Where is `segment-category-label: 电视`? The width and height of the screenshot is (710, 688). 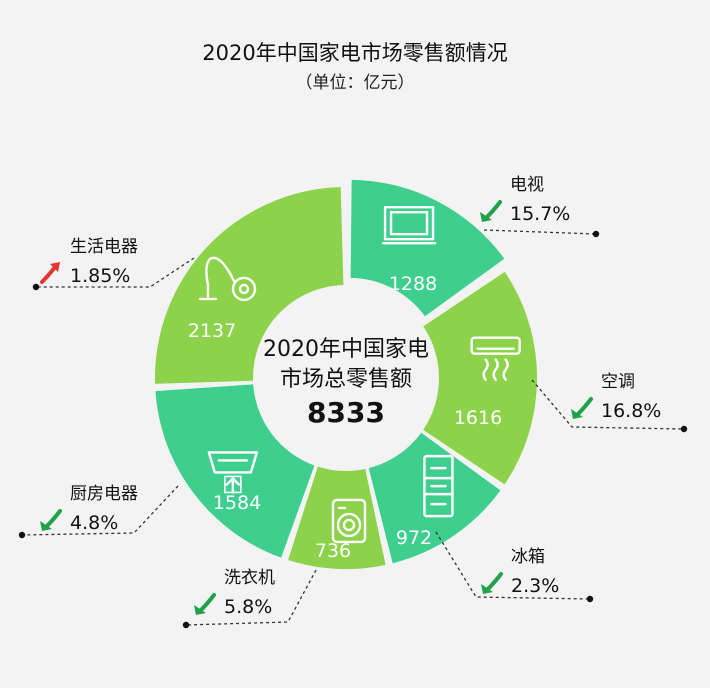 segment-category-label: 电视 is located at coordinates (527, 185).